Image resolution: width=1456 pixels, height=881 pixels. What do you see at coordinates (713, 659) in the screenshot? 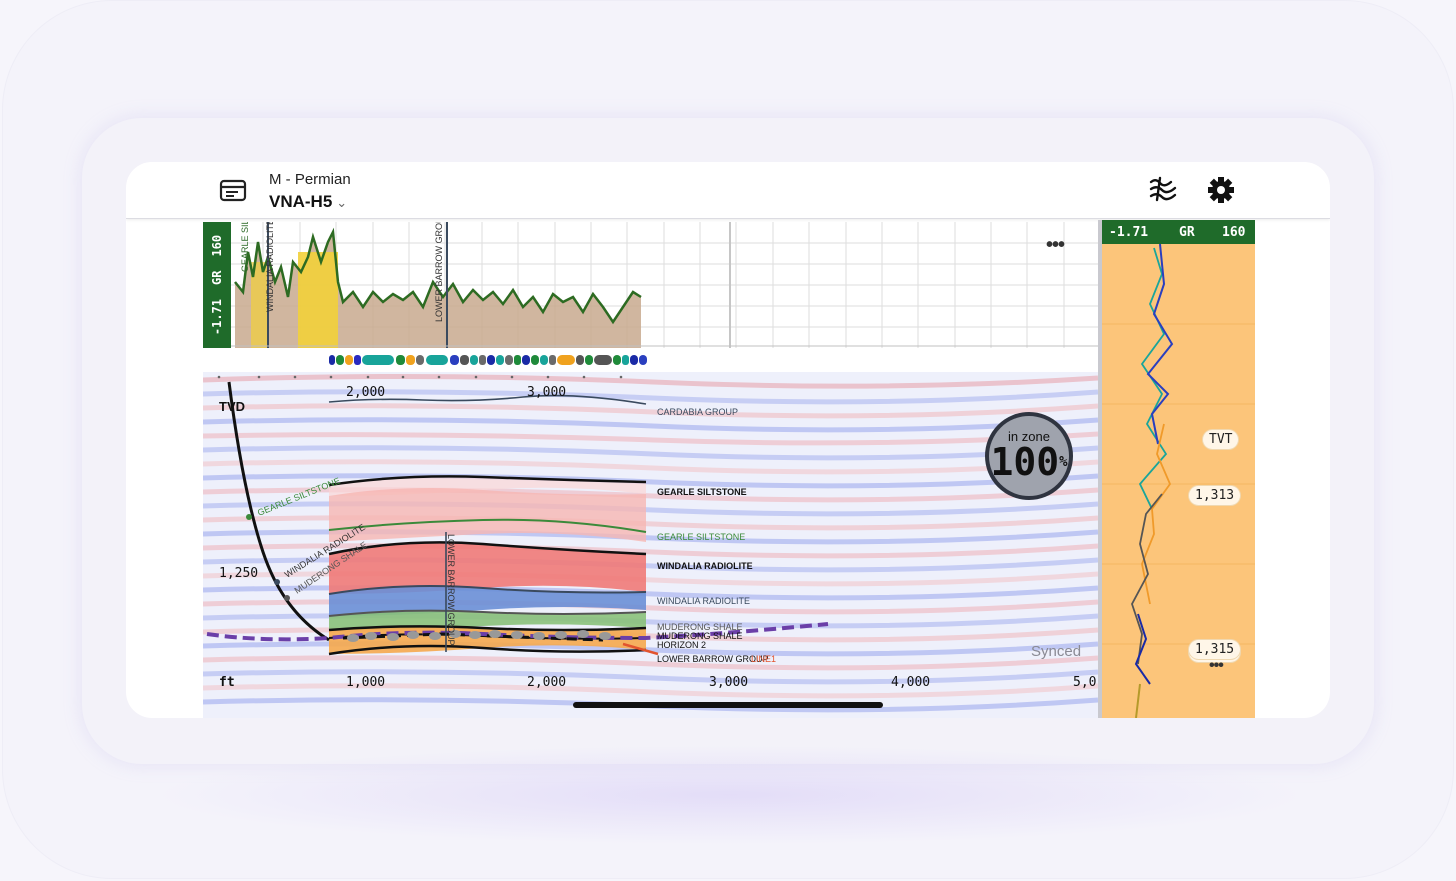
I see `formation-label: LOWER BARROW GROUP` at bounding box center [713, 659].